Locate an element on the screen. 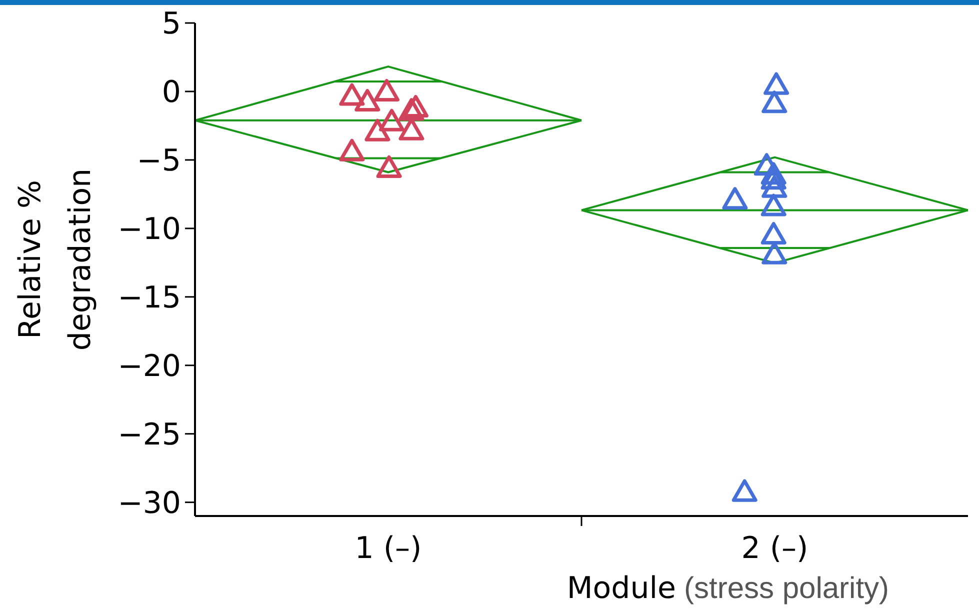  y-tick-label: 5 is located at coordinates (171, 24).